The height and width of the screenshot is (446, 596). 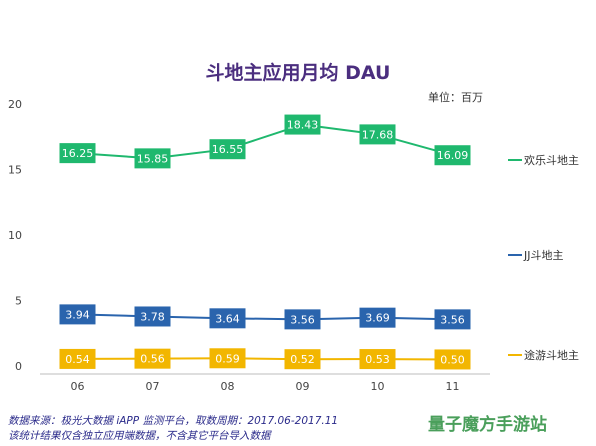 I want to click on y-tick-label: 15, so click(x=15, y=170).